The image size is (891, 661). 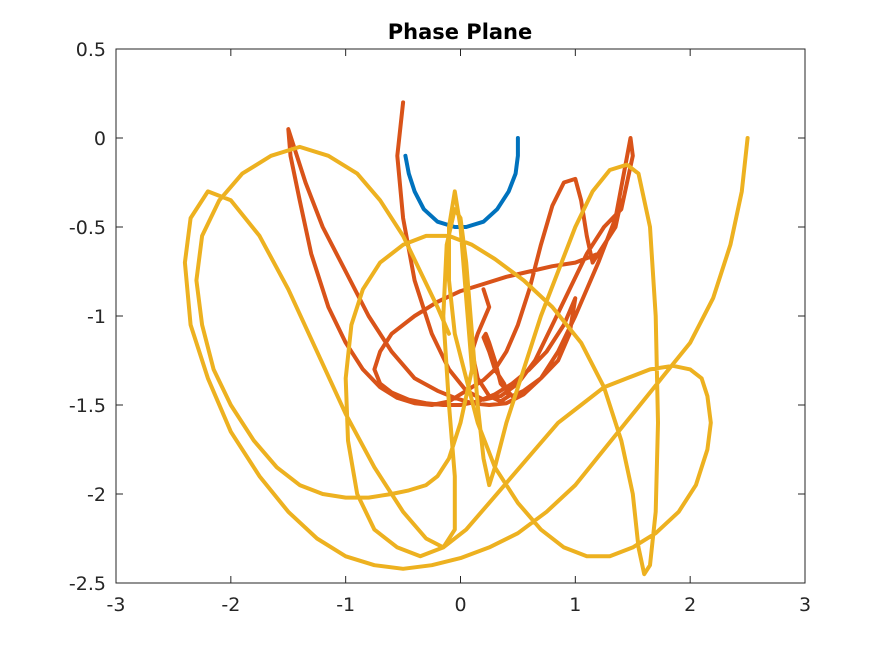 I want to click on y-tick-label: -2, so click(x=96, y=495).